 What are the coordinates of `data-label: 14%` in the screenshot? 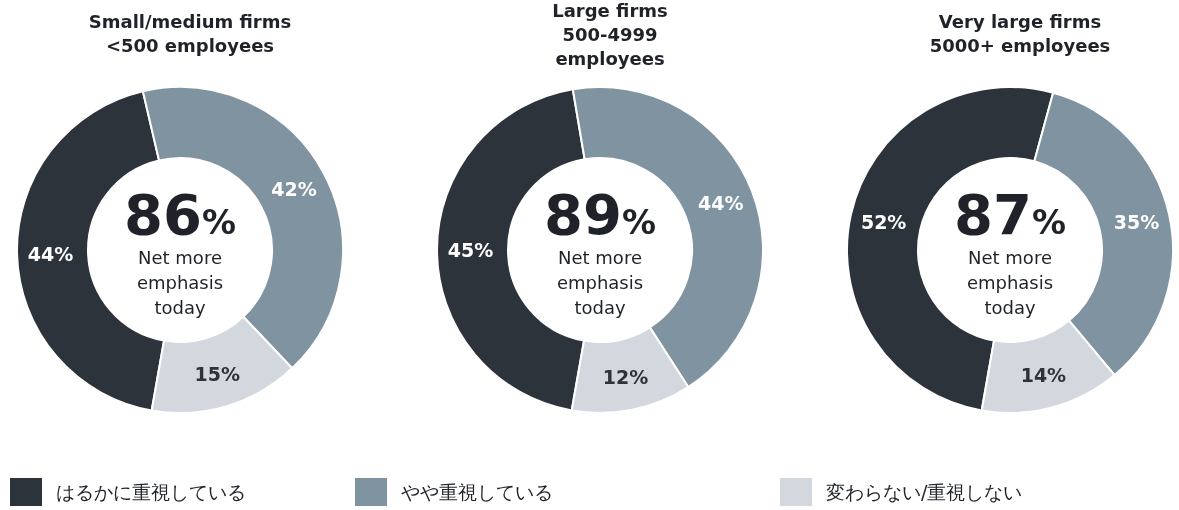 It's located at (1043, 375).